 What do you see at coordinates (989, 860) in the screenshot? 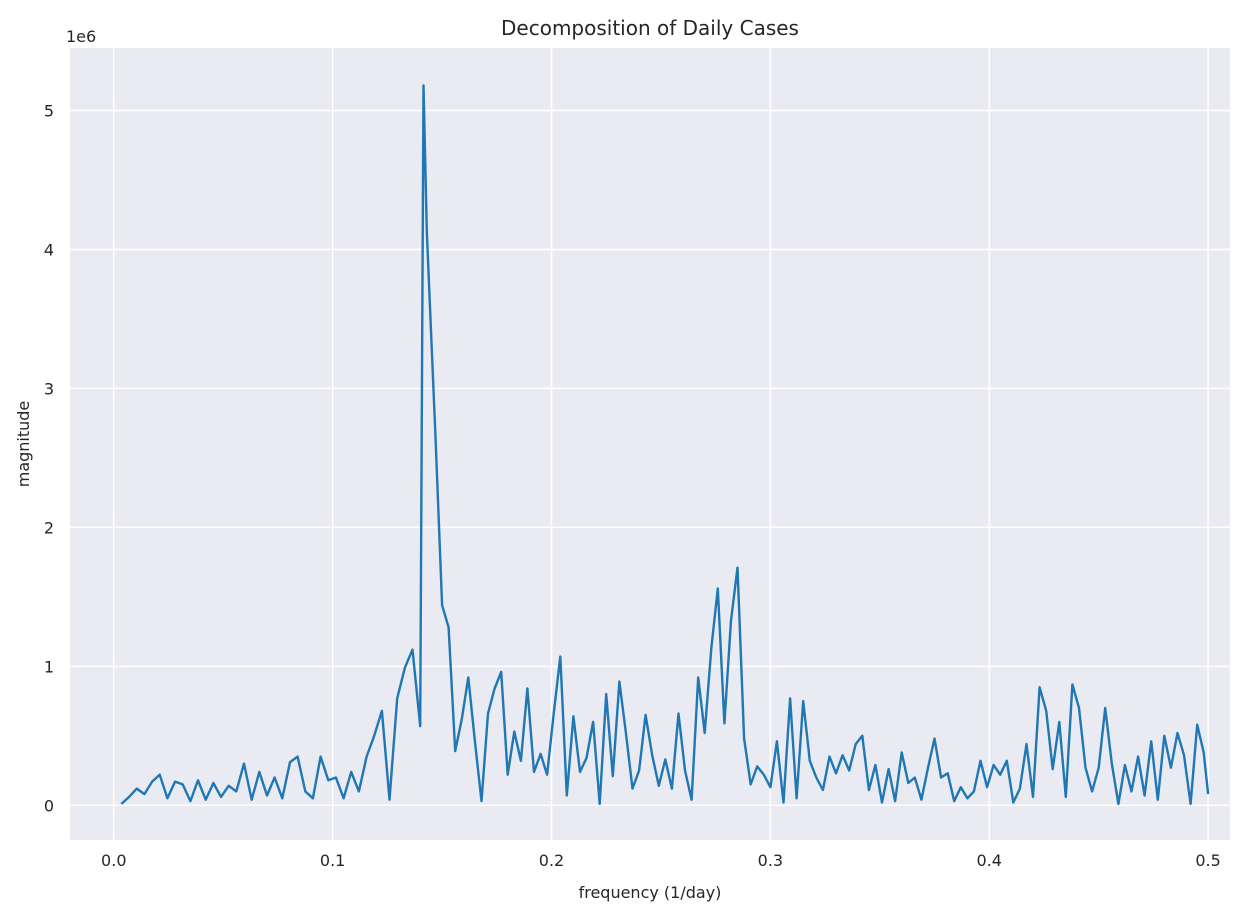
I see `x-tick-label: 0.4` at bounding box center [989, 860].